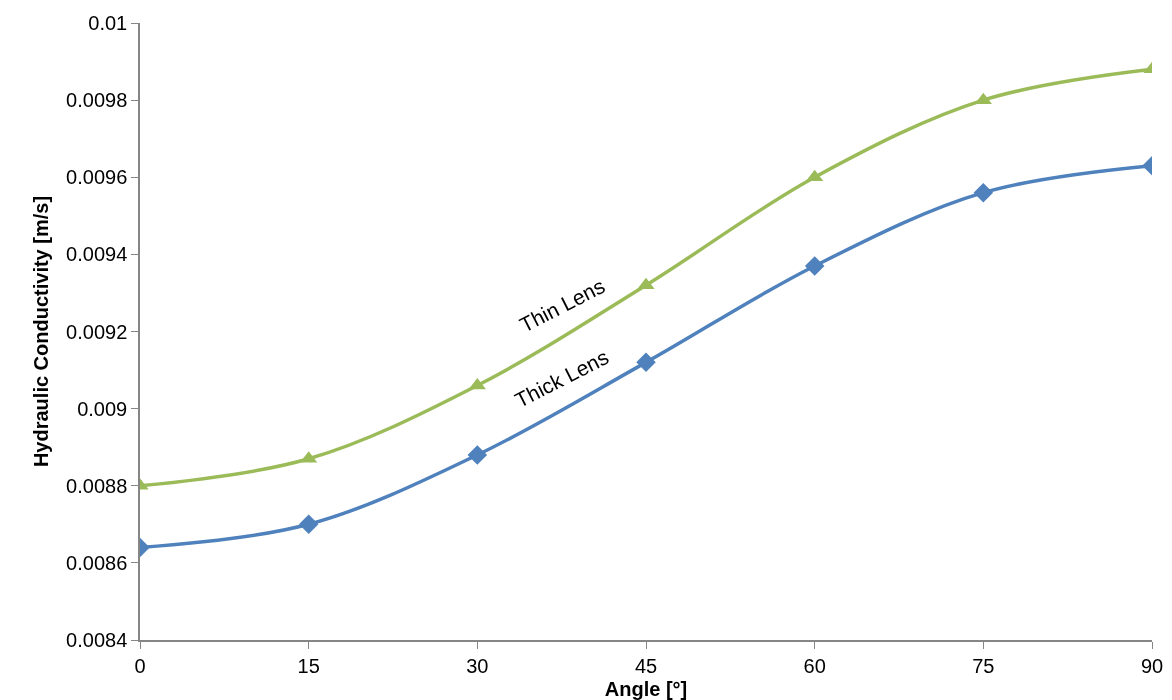  I want to click on y-tick-label: 0.0094, so click(97, 254).